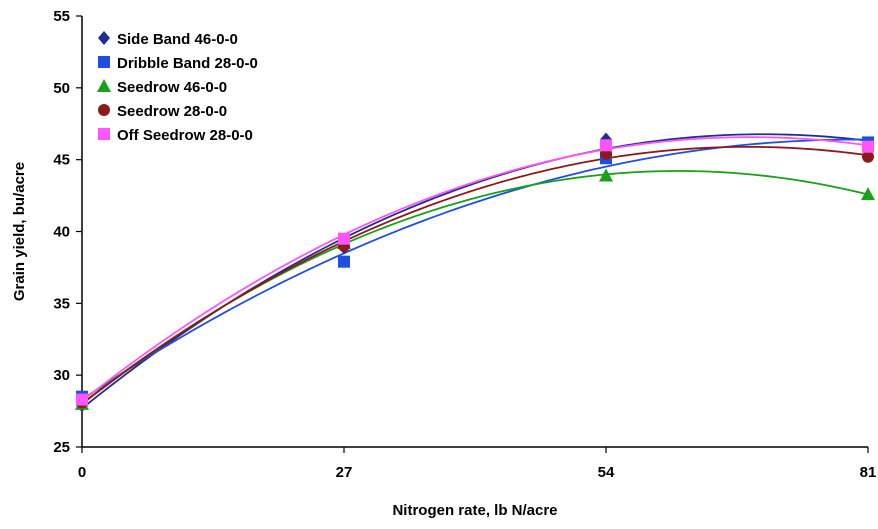 The height and width of the screenshot is (529, 878). I want to click on x-tick-label: 0, so click(82, 472).